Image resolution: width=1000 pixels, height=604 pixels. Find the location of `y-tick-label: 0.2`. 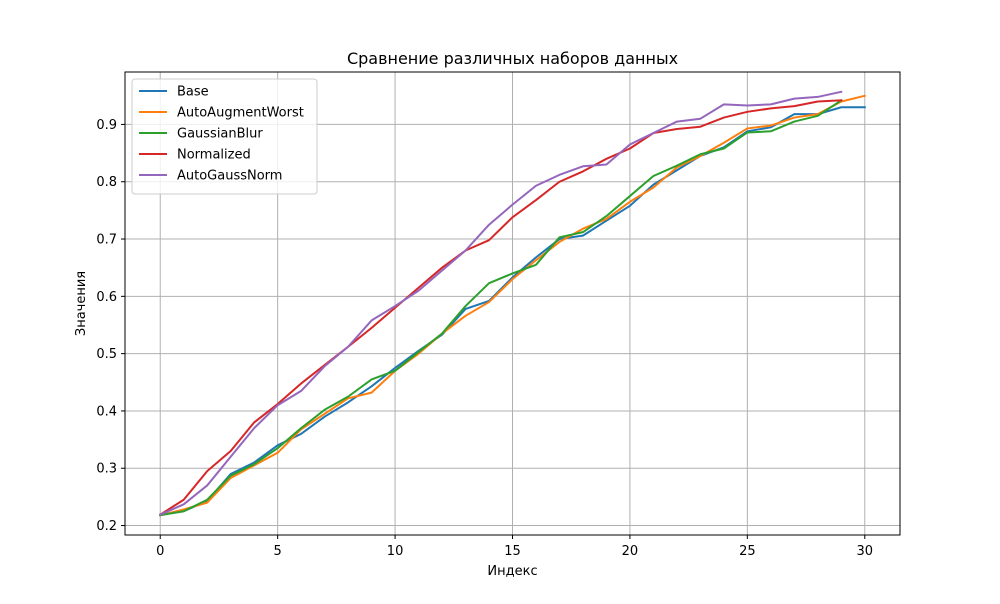

y-tick-label: 0.2 is located at coordinates (106, 526).